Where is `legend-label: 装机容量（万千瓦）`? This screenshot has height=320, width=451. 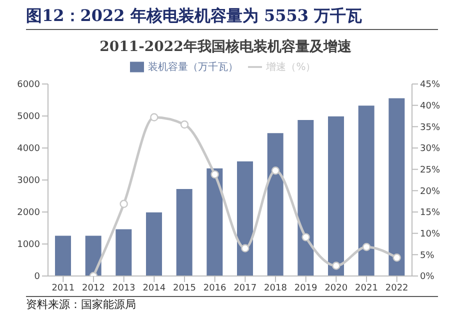
legend-label: 装机容量（万千瓦） is located at coordinates (193, 67).